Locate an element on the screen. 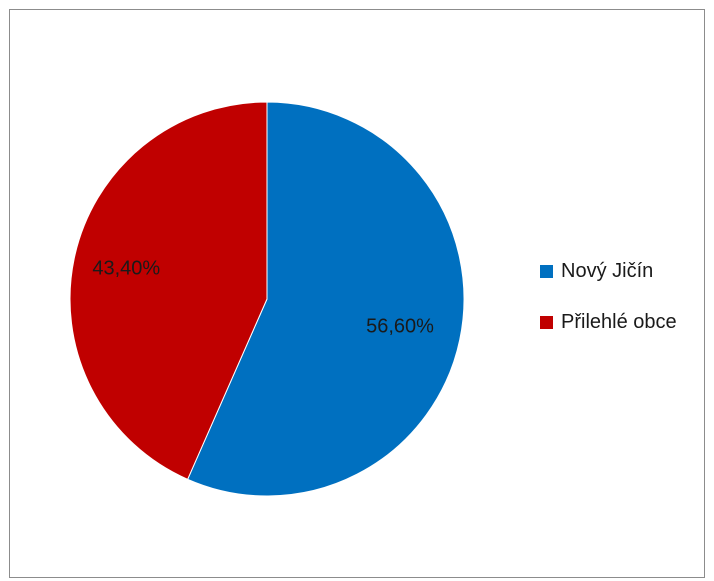 The width and height of the screenshot is (714, 581). data-label-novy-jicin: 56,60% is located at coordinates (400, 326).